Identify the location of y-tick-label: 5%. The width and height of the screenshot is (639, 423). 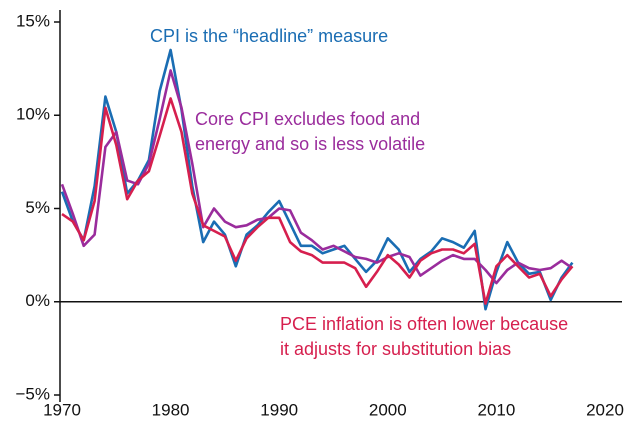
(37, 207).